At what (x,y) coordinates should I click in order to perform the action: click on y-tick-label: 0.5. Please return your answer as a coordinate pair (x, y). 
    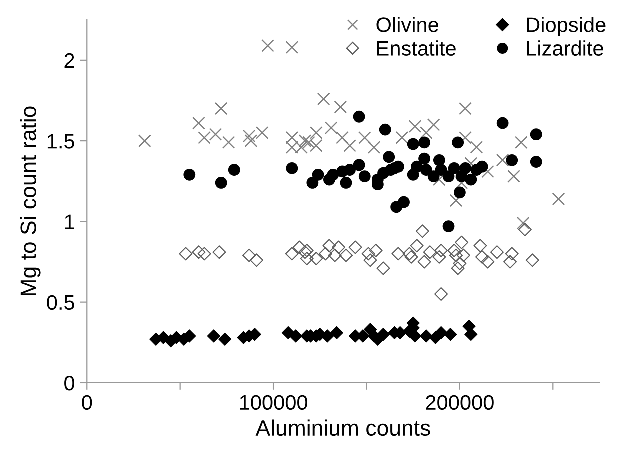
    Looking at the image, I should click on (60, 302).